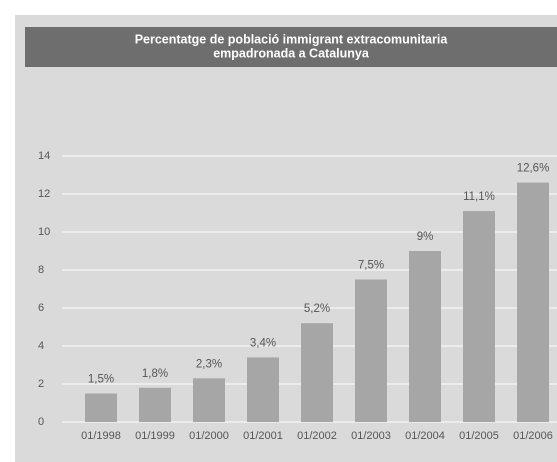 The height and width of the screenshot is (462, 557). Describe the element at coordinates (155, 436) in the screenshot. I see `x-tick-label: 01/1999` at that location.